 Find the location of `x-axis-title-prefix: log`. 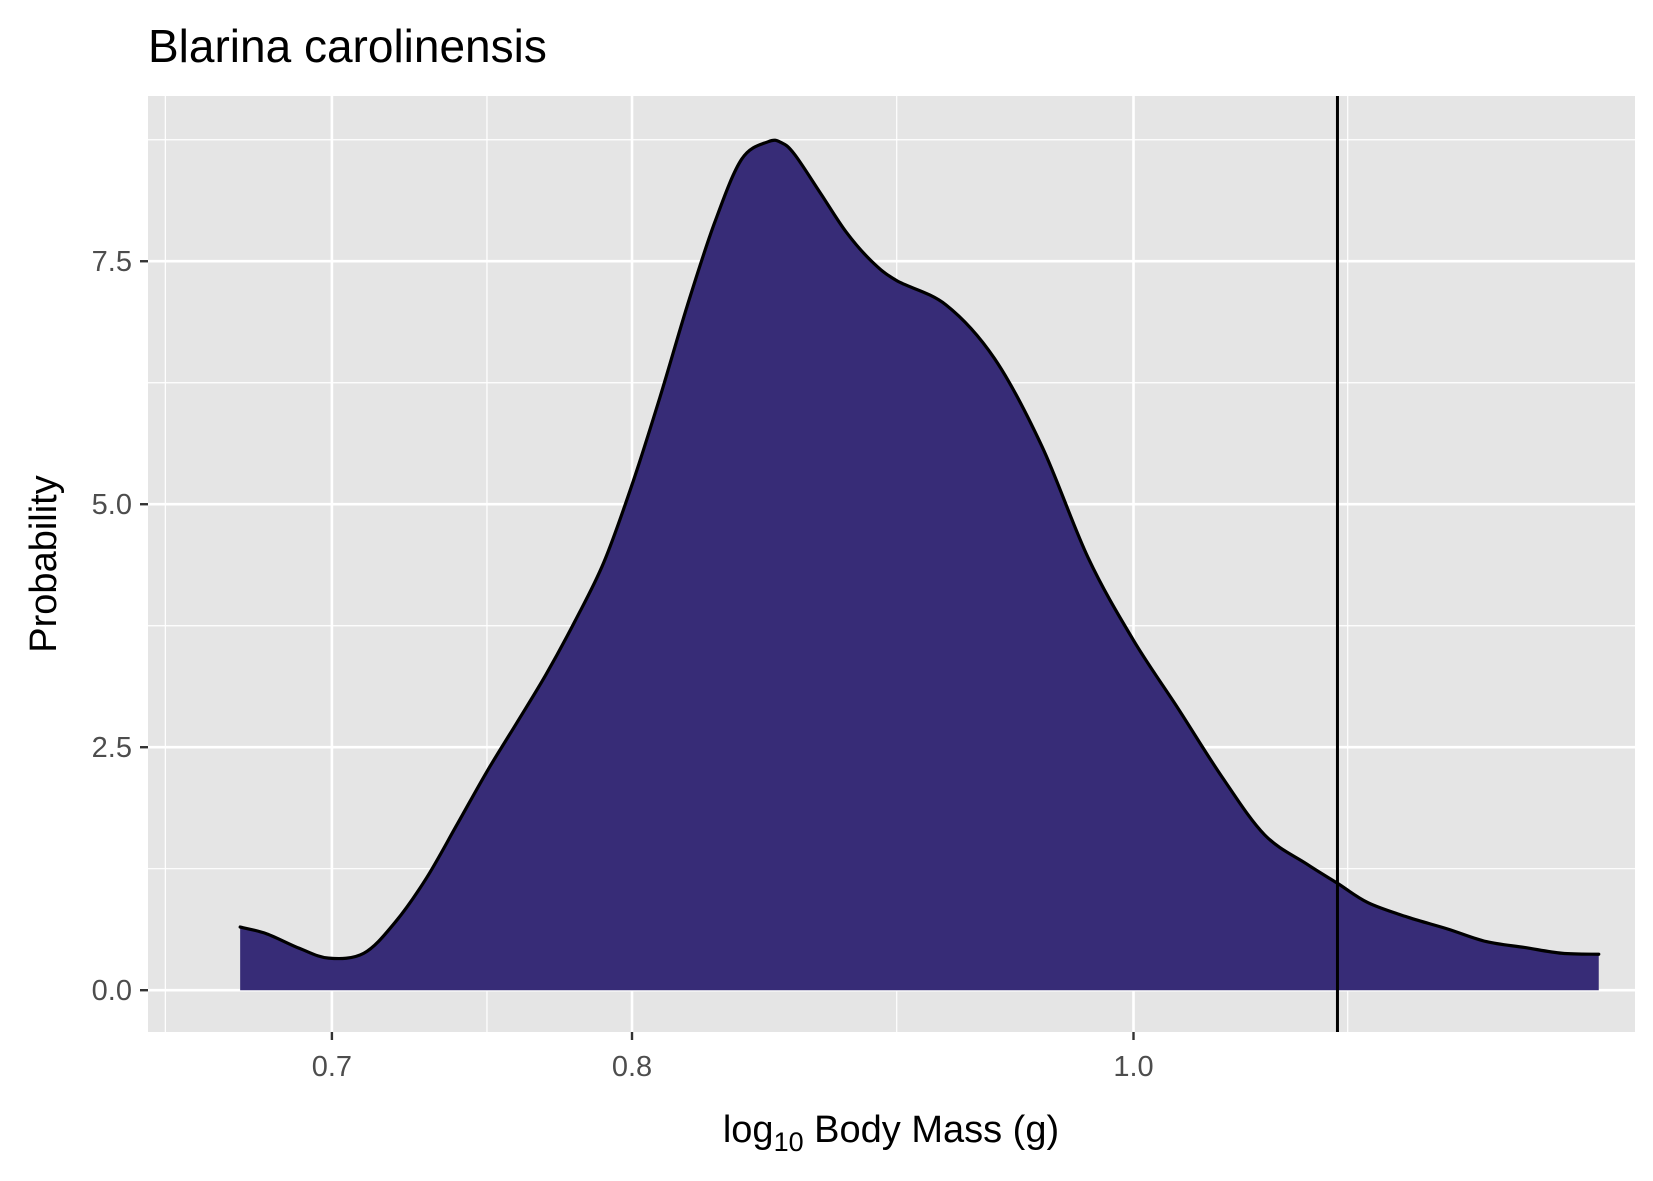

x-axis-title-prefix: log is located at coordinates (748, 1130).